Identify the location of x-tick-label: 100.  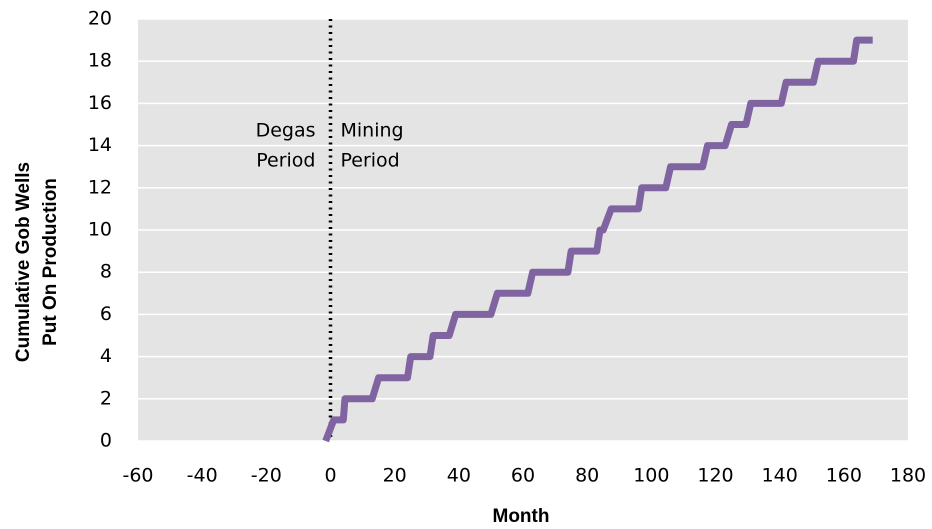
(651, 476).